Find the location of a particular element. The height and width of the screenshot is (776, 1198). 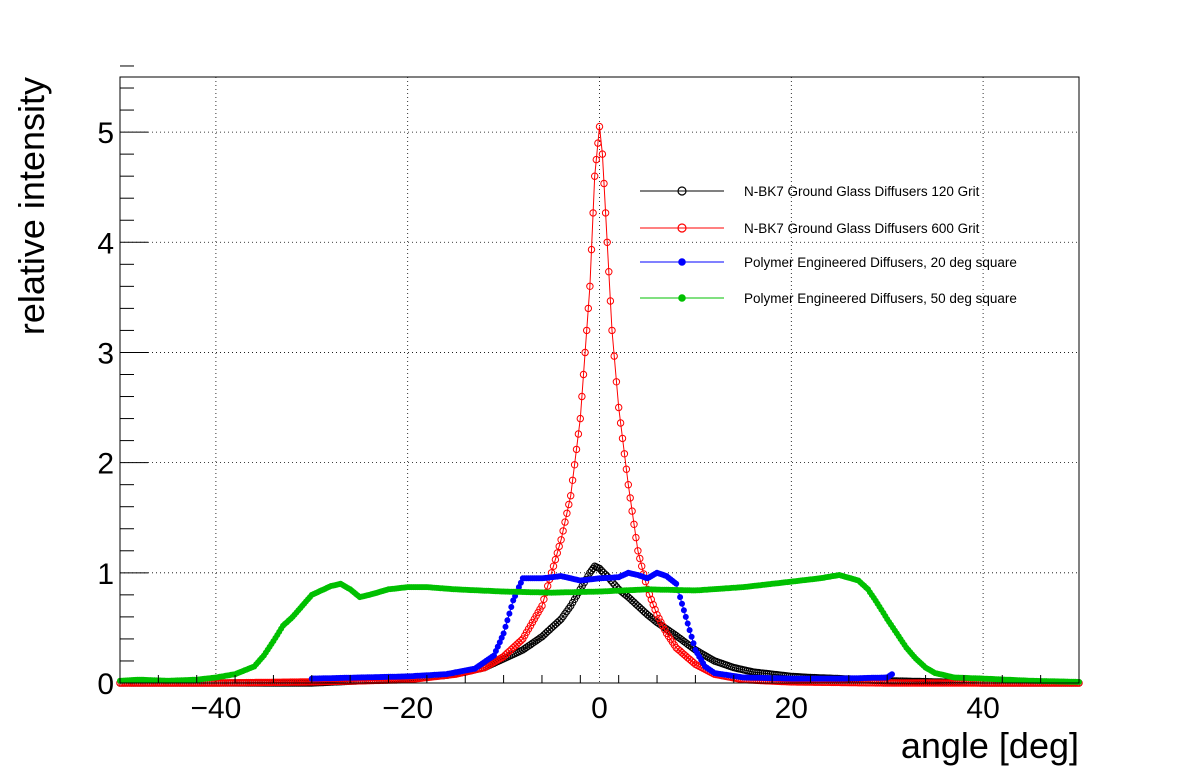

y-tick-label: 2 is located at coordinates (105, 464).